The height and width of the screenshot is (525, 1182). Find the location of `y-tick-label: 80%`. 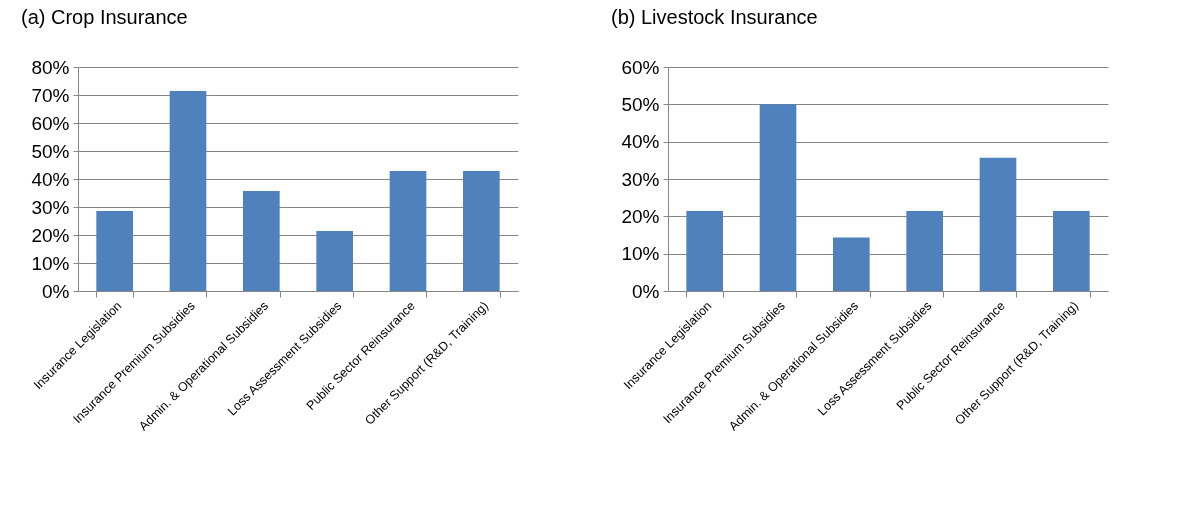

y-tick-label: 80% is located at coordinates (50, 67).